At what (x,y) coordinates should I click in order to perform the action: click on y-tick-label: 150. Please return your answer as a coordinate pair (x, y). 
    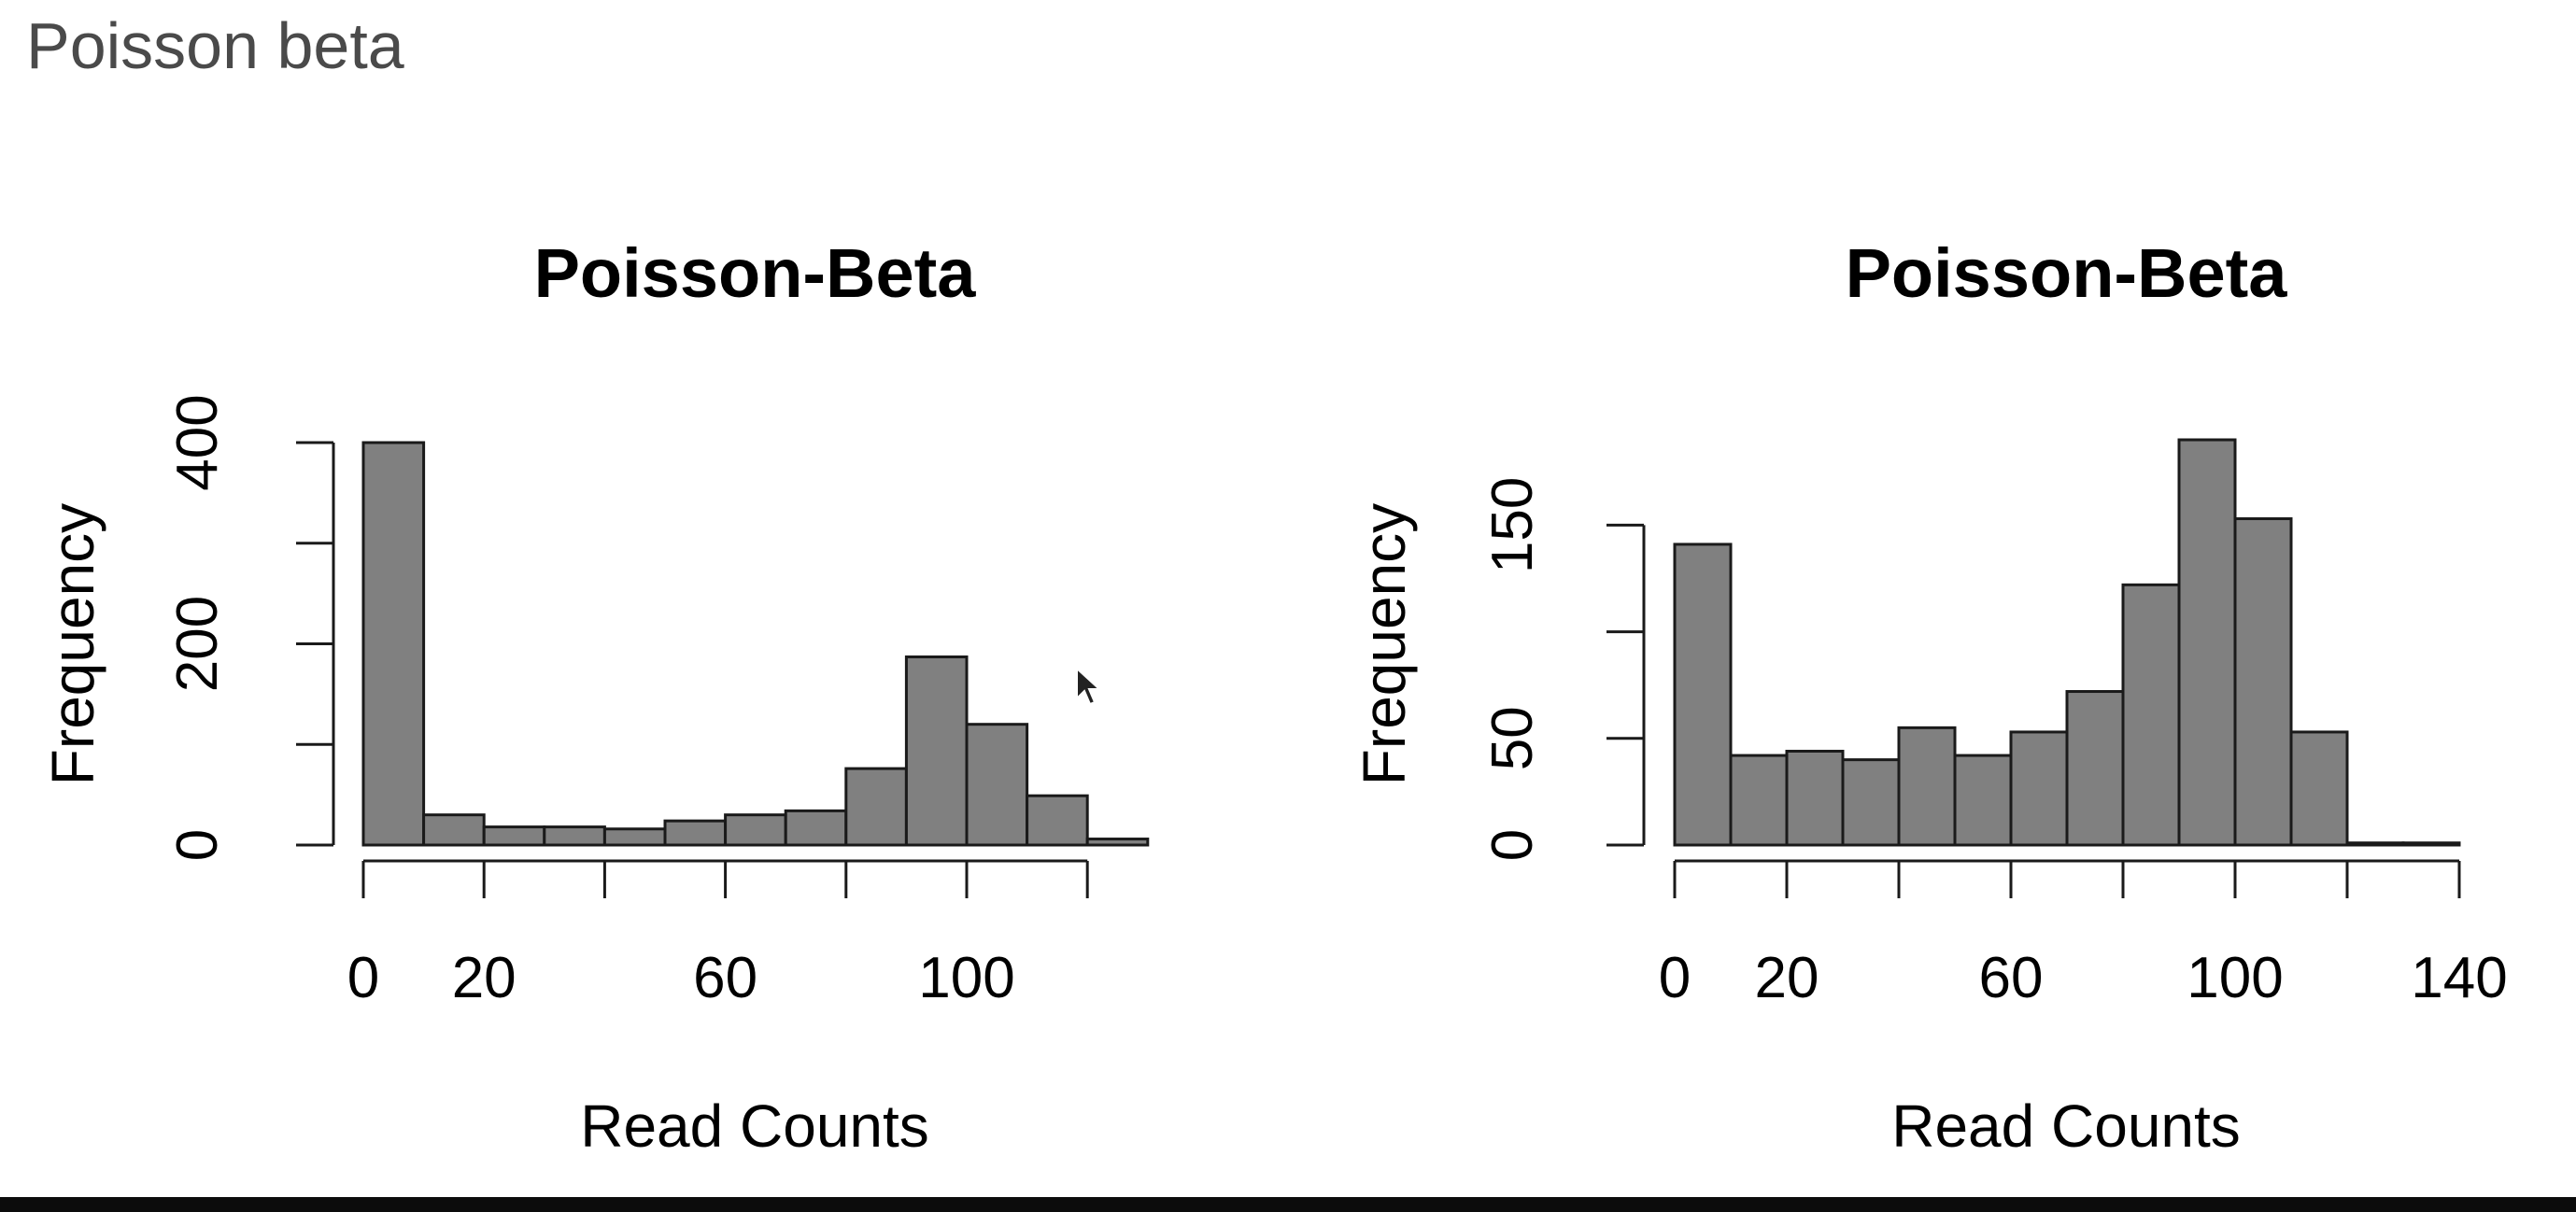
    Looking at the image, I should click on (1512, 525).